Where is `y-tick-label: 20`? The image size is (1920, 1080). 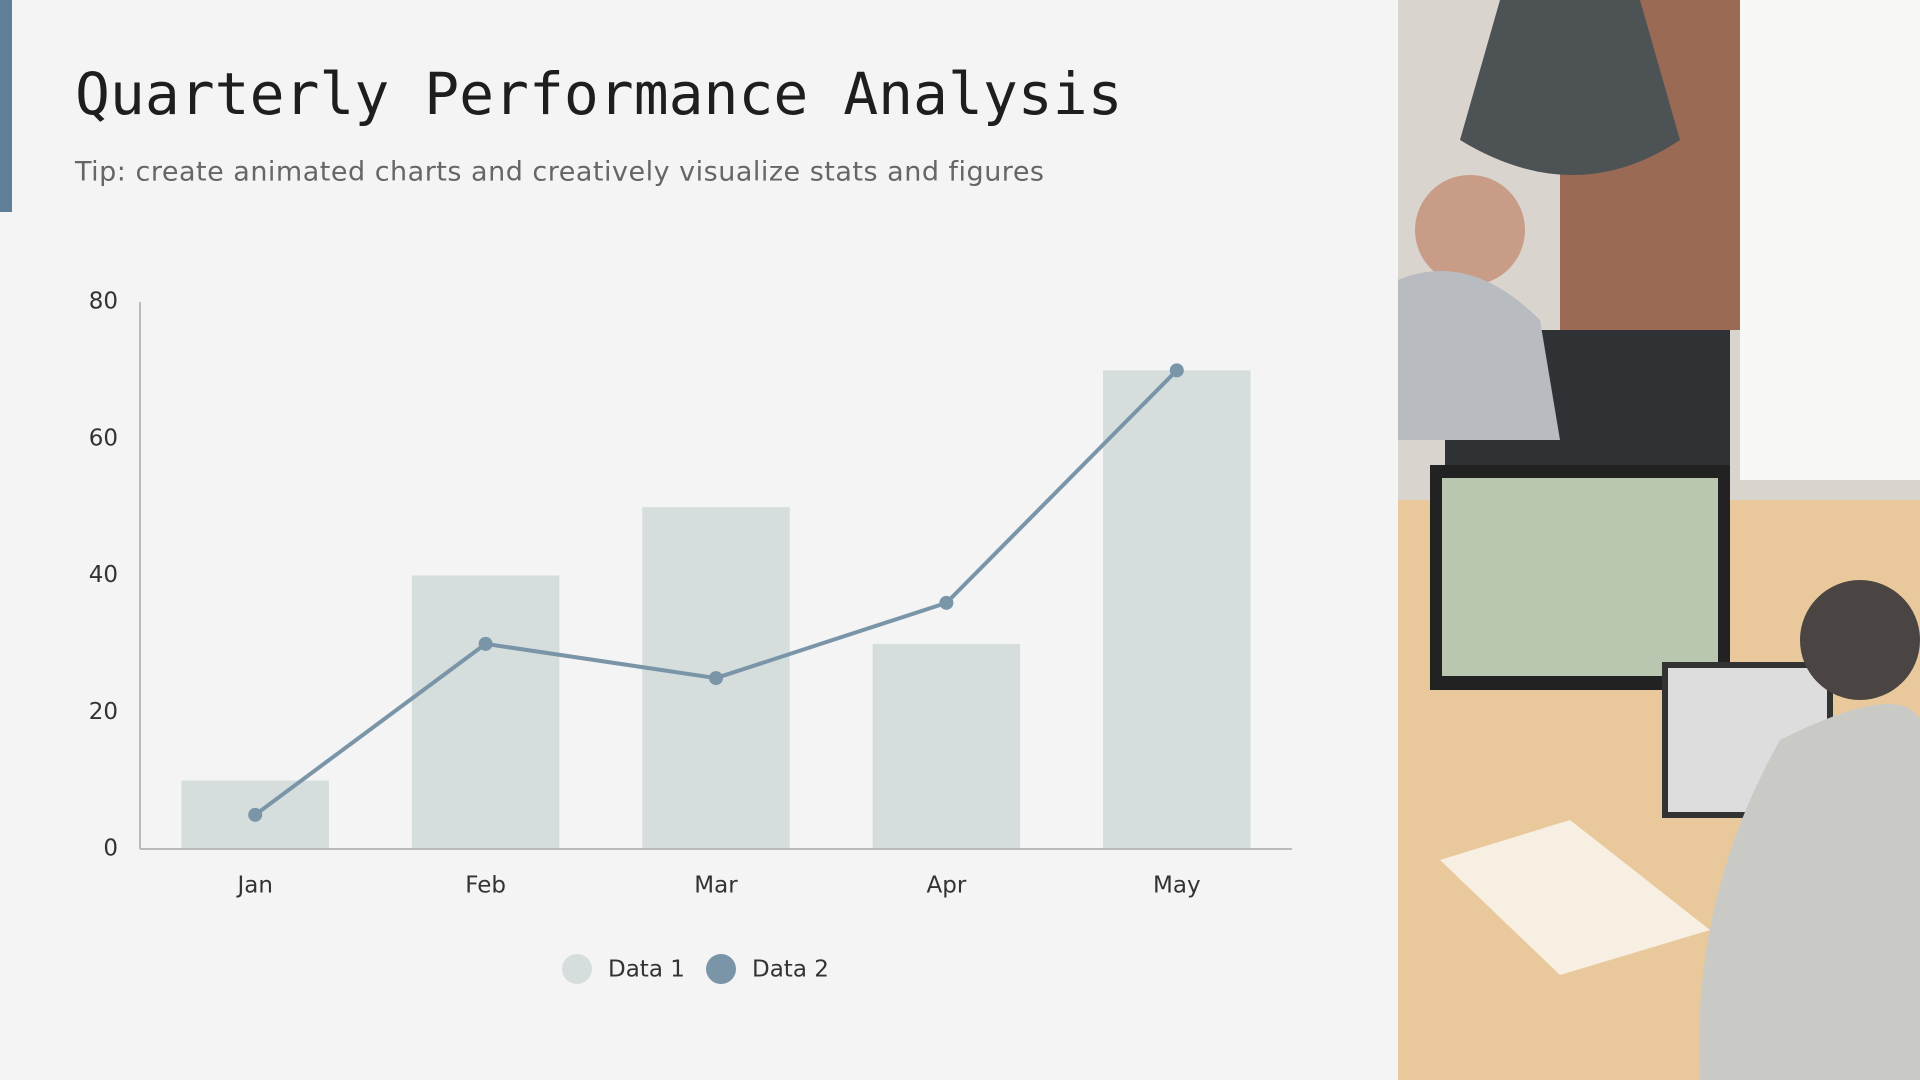
y-tick-label: 20 is located at coordinates (103, 712).